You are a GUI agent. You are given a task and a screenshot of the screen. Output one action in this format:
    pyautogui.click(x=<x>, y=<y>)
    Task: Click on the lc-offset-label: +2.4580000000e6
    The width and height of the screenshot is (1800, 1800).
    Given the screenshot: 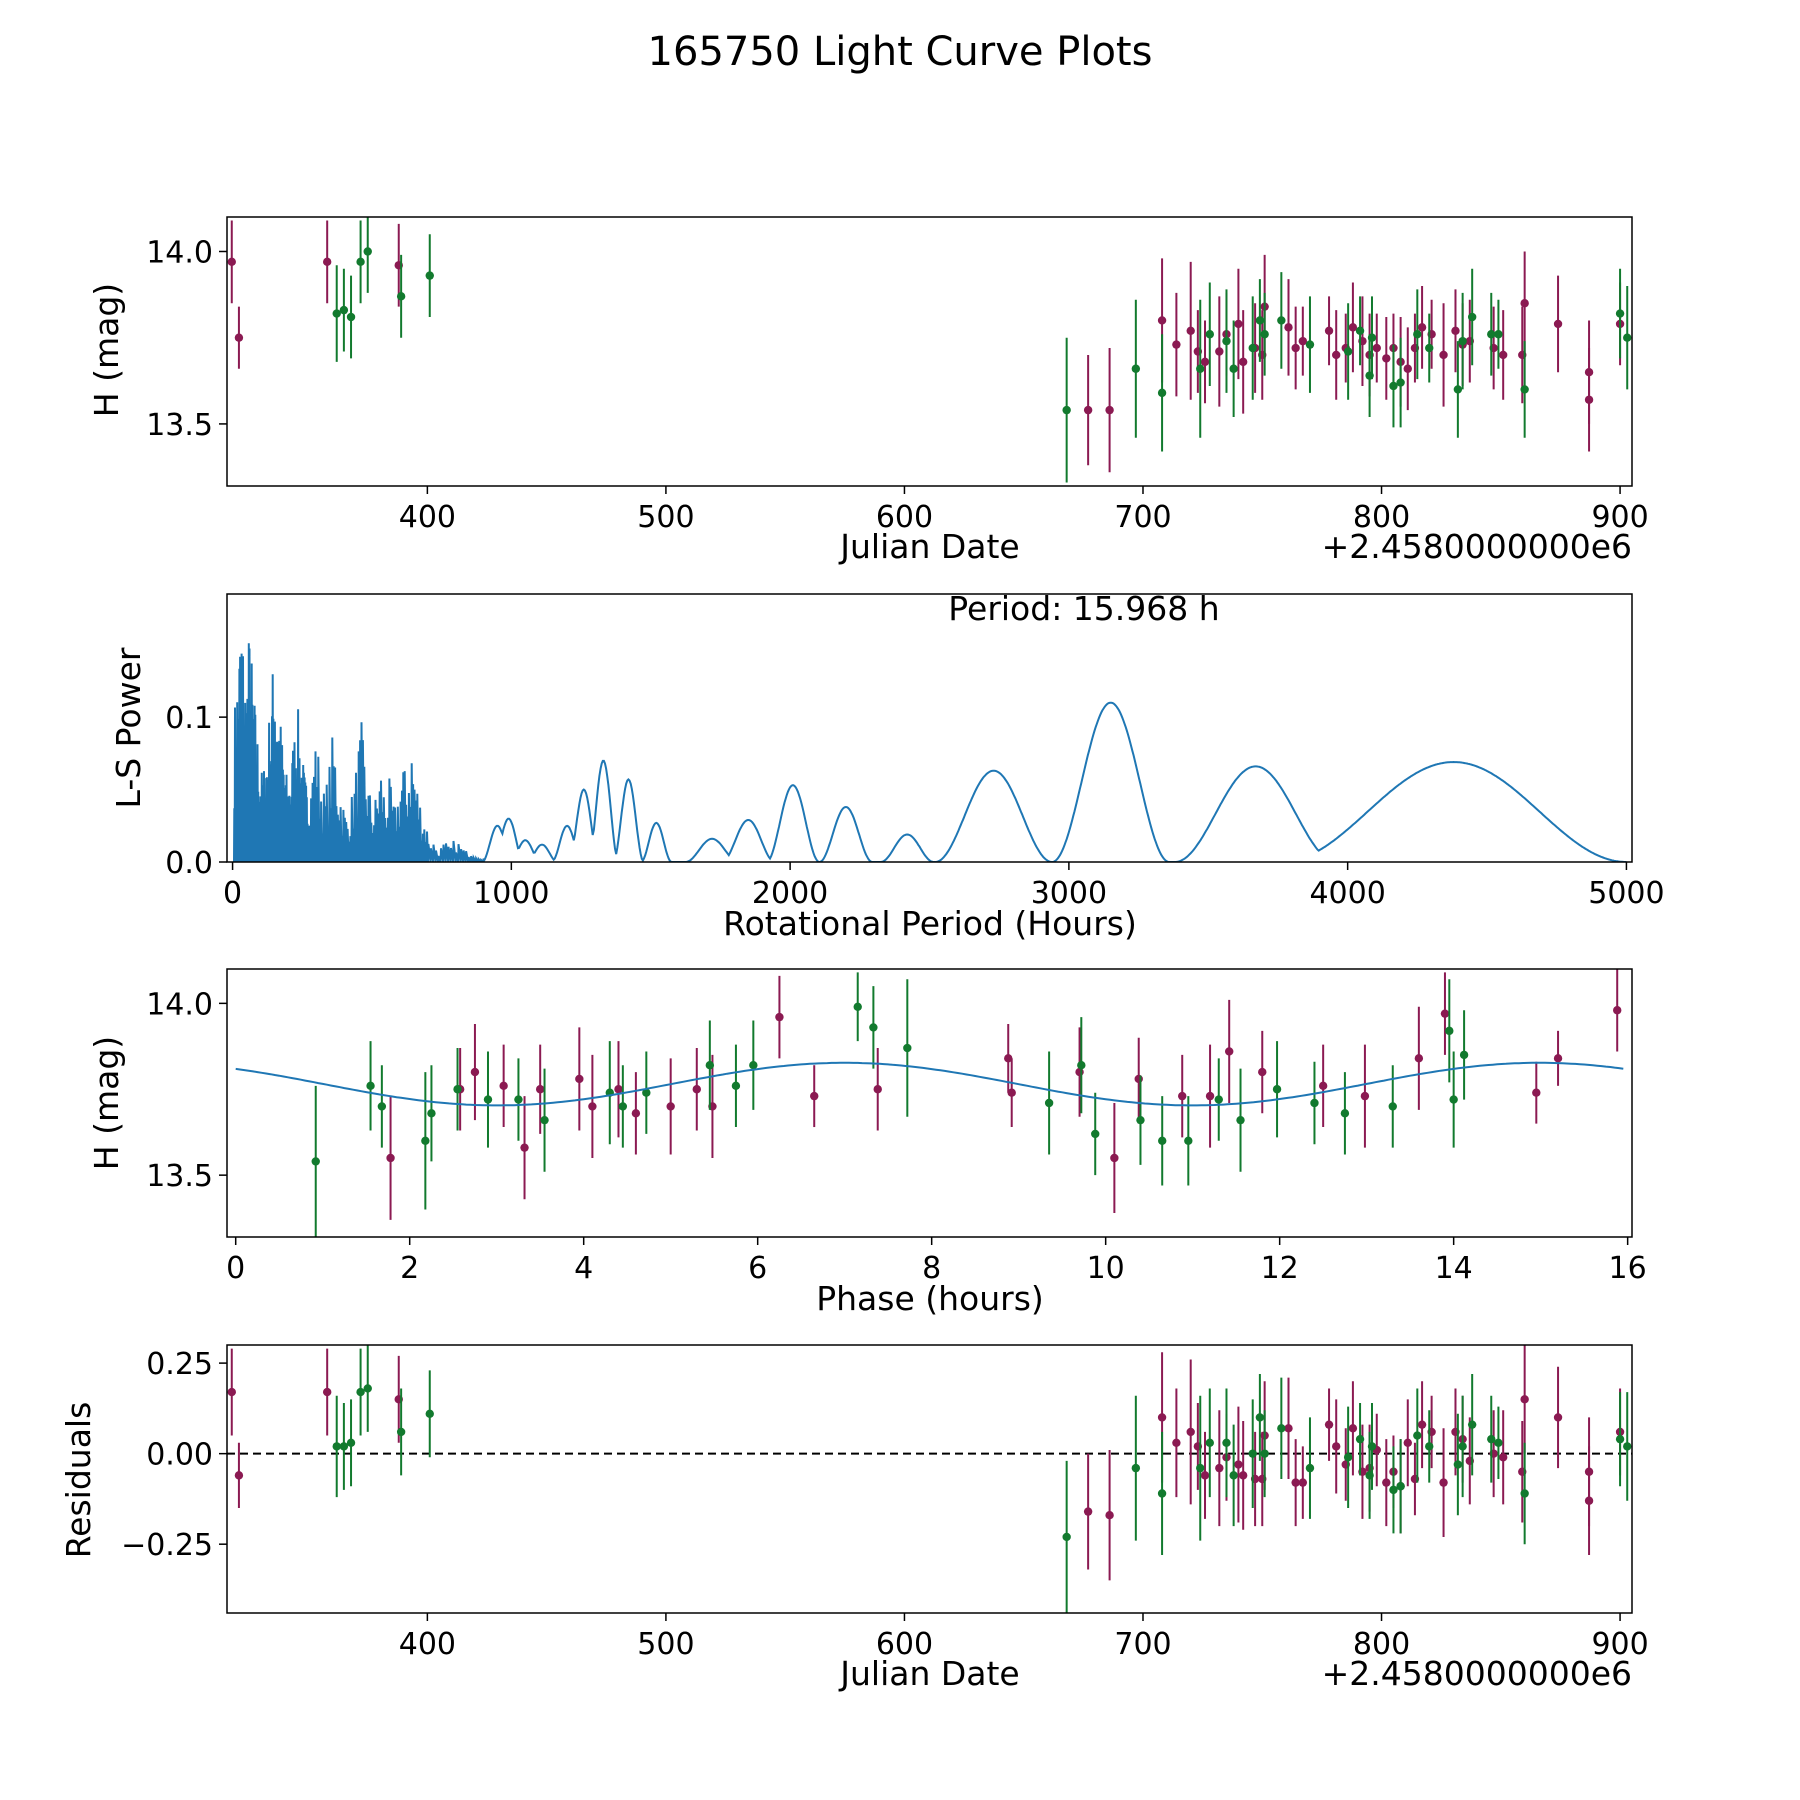 What is the action you would take?
    pyautogui.click(x=1477, y=546)
    